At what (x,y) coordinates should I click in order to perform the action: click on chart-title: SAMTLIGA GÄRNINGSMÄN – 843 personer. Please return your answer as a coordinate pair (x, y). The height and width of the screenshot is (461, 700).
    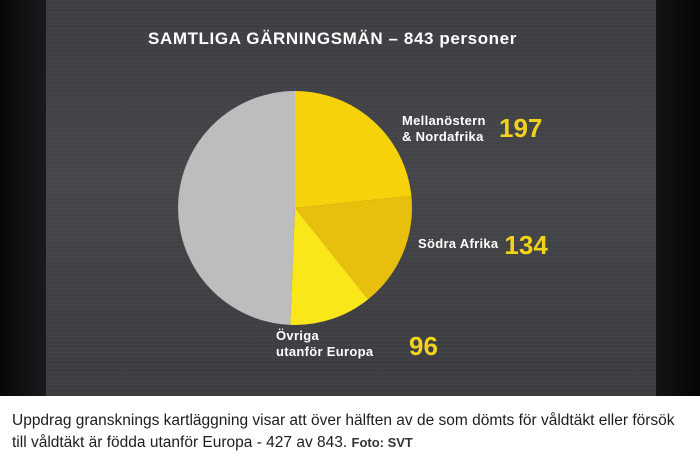
    Looking at the image, I should click on (332, 38).